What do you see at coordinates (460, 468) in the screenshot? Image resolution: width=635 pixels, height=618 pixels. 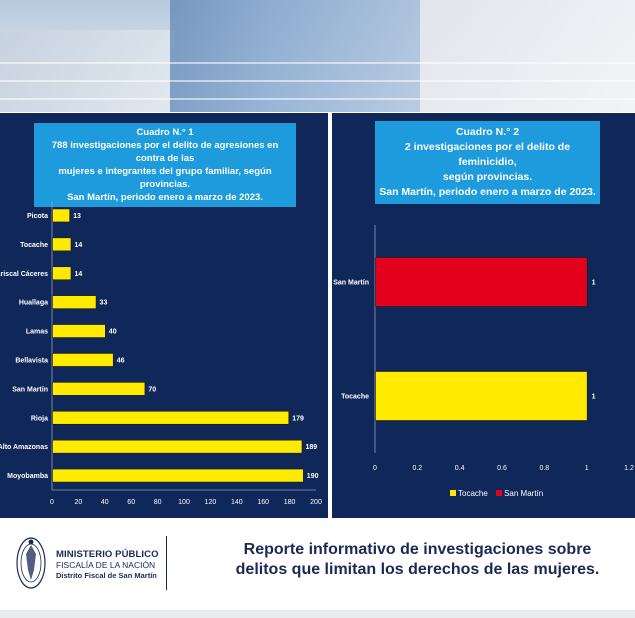 I see `x-tick-label: 0.4` at bounding box center [460, 468].